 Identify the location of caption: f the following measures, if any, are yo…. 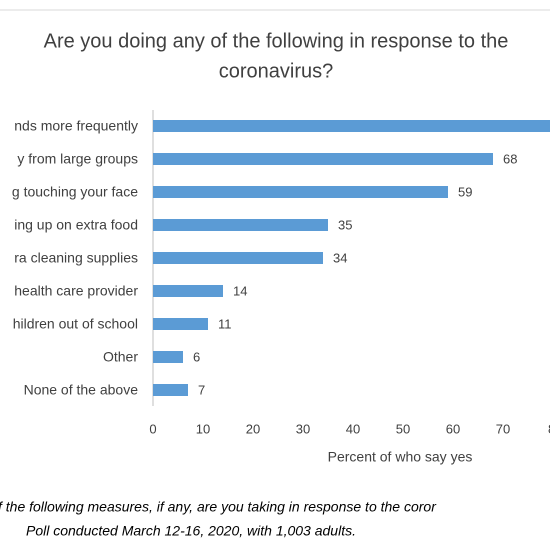
(218, 507).